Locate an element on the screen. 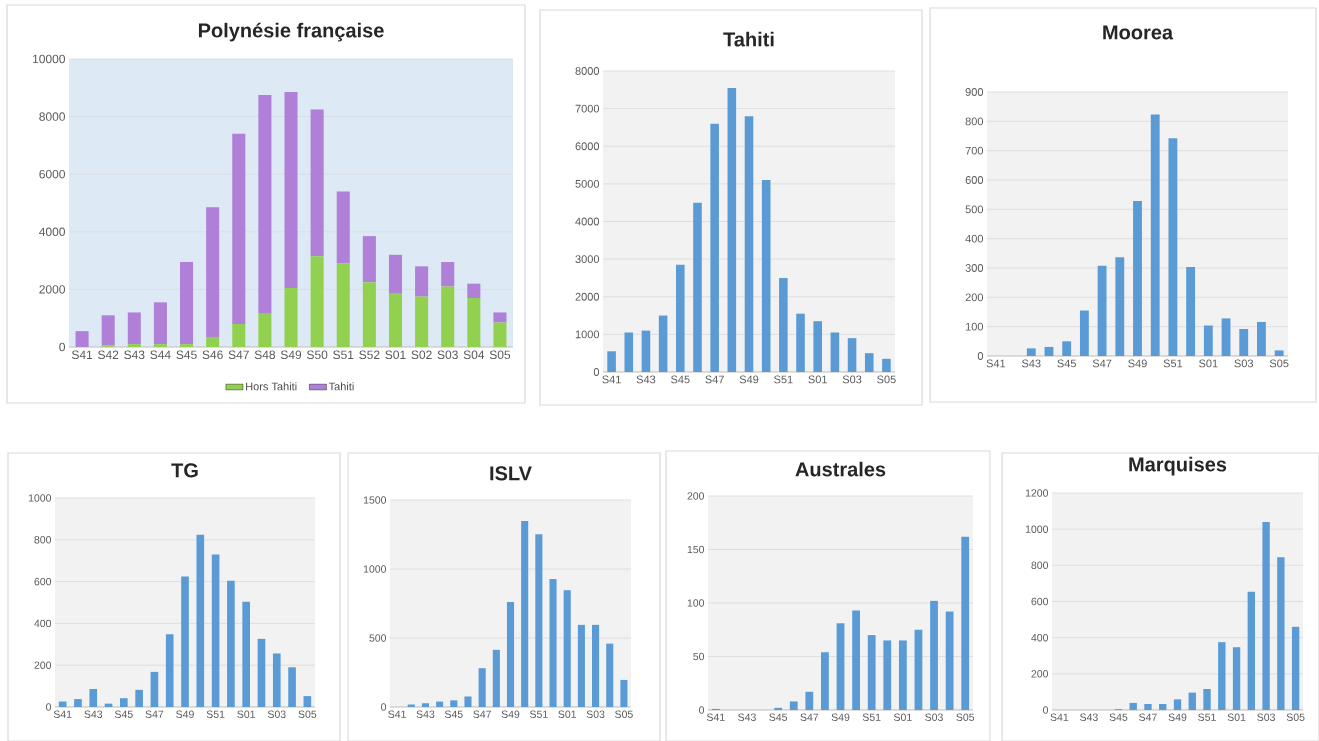 The width and height of the screenshot is (1319, 741). y-tick-label: 900 is located at coordinates (974, 92).